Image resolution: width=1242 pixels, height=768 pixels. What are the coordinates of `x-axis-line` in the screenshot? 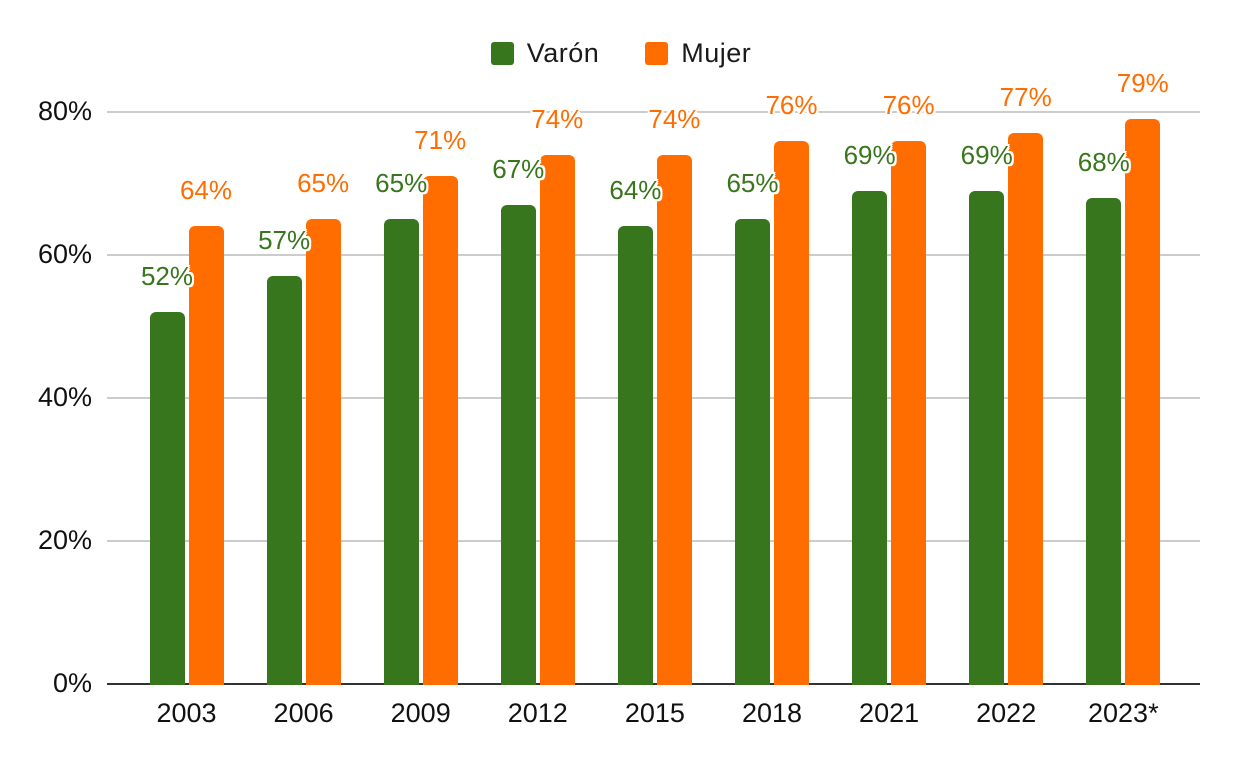 It's located at (653, 684).